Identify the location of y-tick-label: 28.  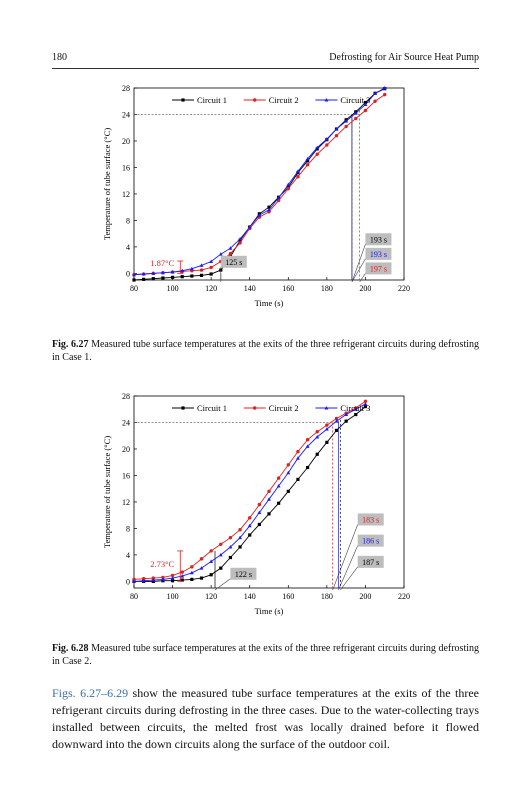
(126, 396).